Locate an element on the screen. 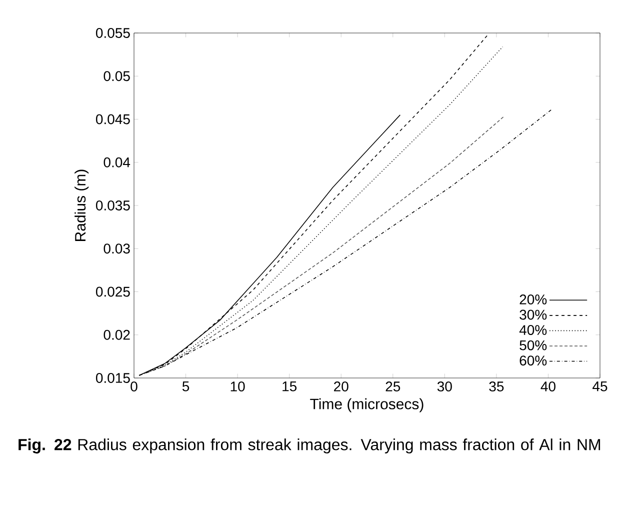 Image resolution: width=625 pixels, height=505 pixels. legend-label: 40% is located at coordinates (533, 330).